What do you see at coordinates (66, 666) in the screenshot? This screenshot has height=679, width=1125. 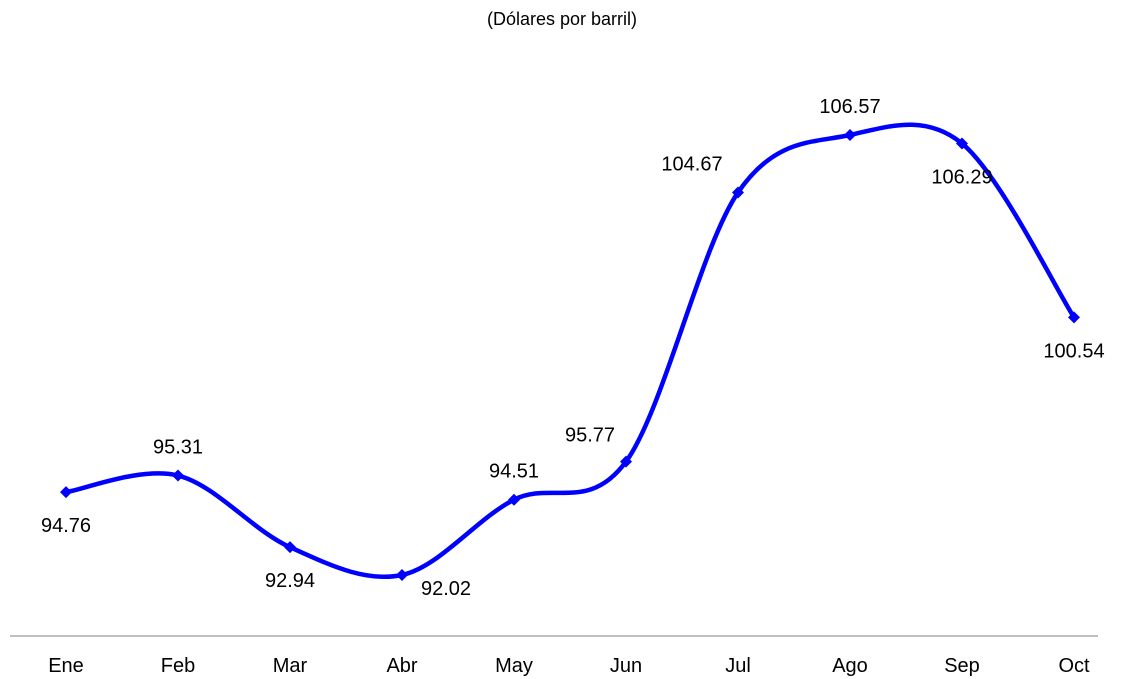 I see `x-tick-label: Ene` at bounding box center [66, 666].